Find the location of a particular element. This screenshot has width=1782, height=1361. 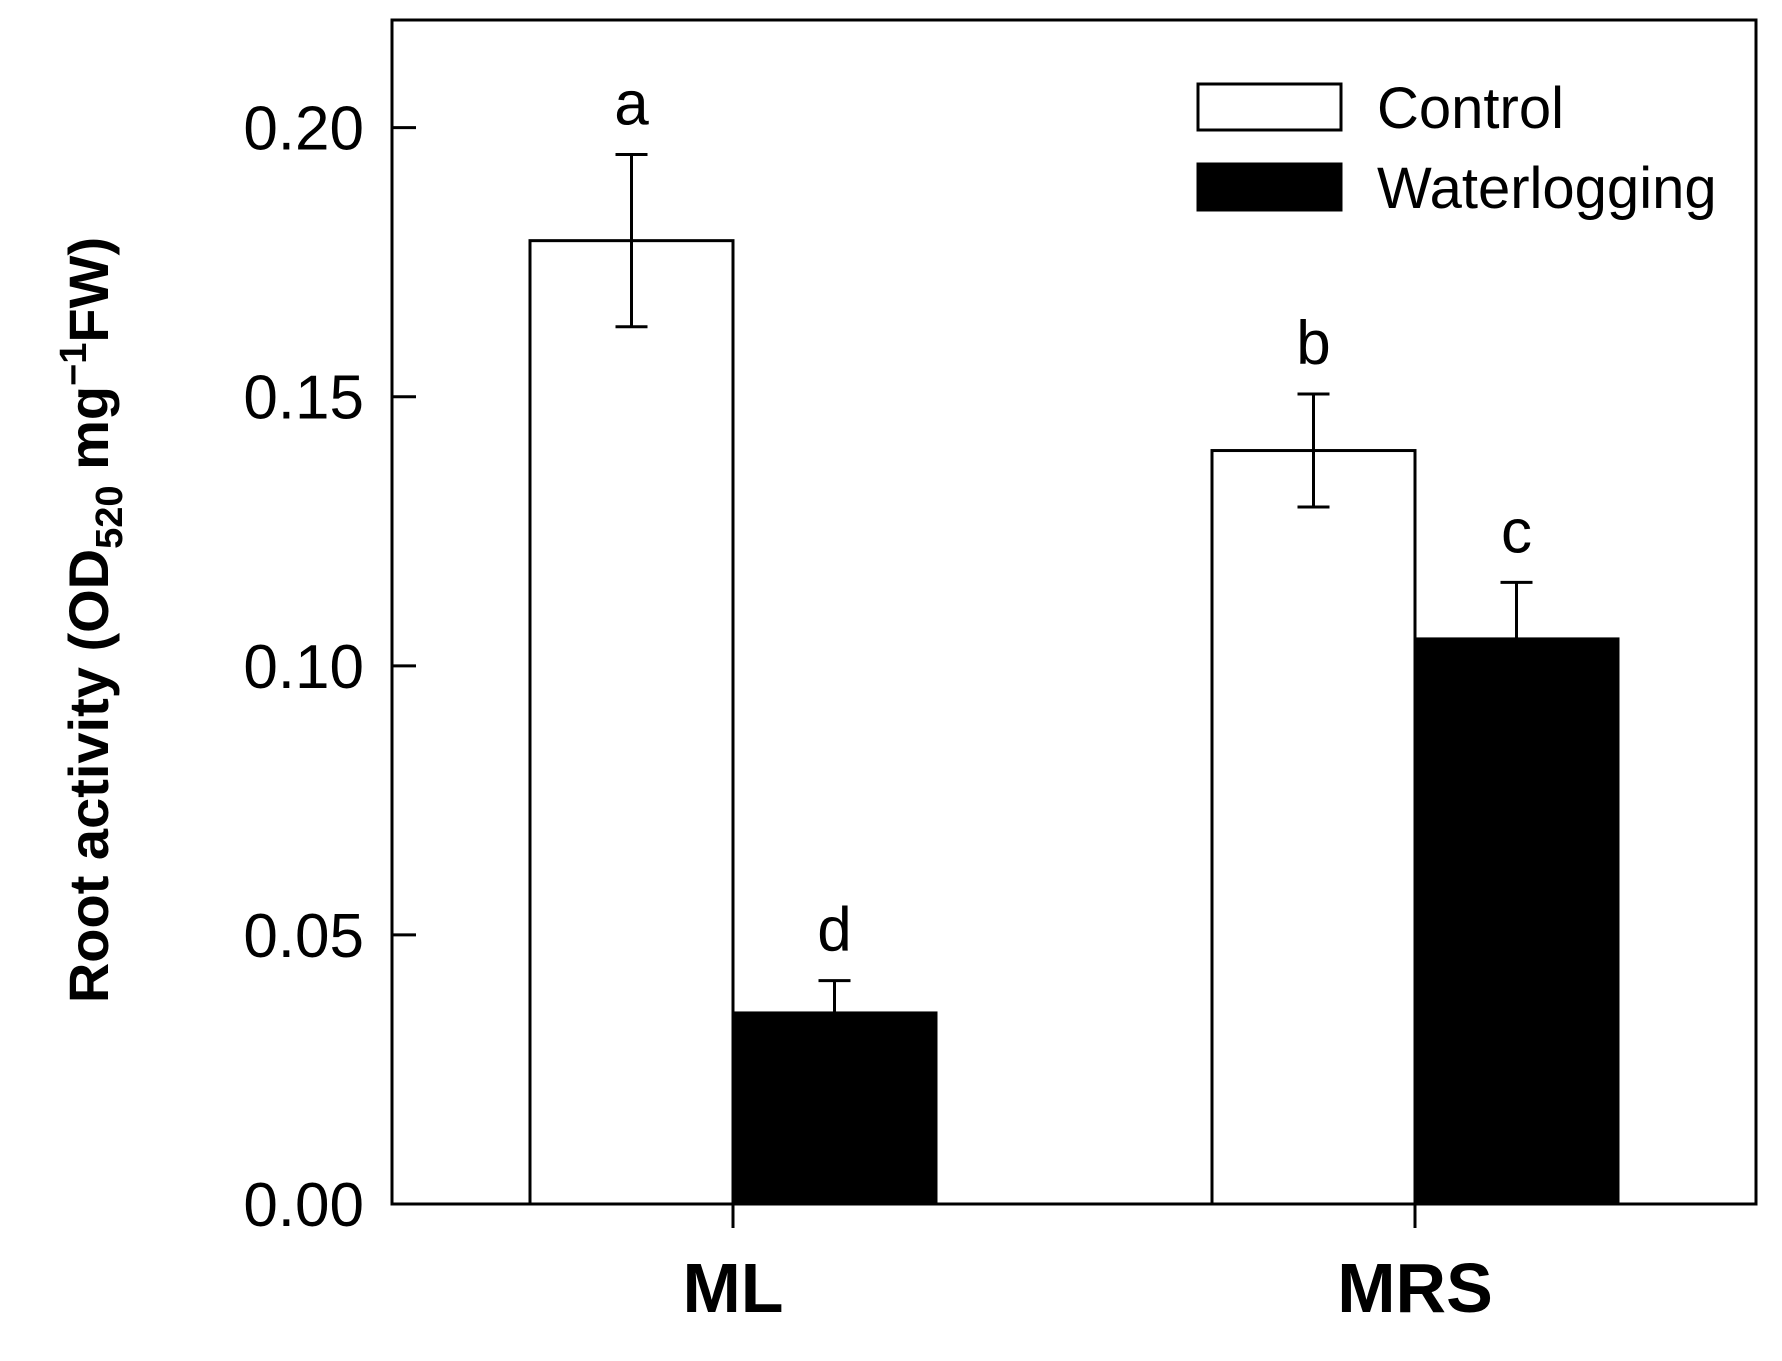

y-axis-label-unit: mg is located at coordinates (88, 436).